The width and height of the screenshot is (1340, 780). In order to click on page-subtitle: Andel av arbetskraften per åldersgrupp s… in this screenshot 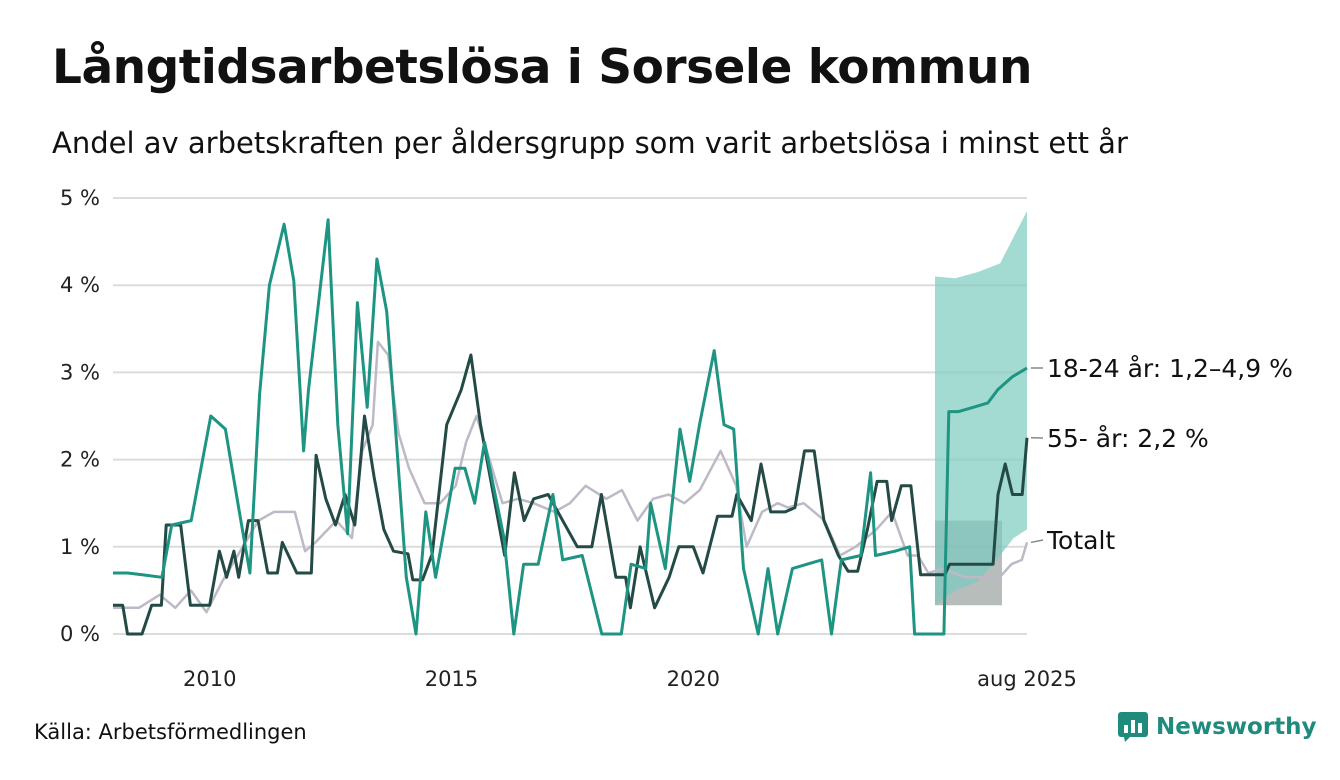, I will do `click(590, 143)`.